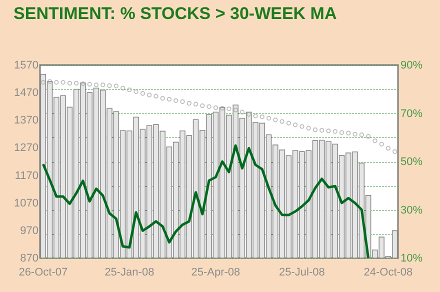 This screenshot has height=292, width=440. I want to click on y2-tick-label: 50%, so click(411, 162).